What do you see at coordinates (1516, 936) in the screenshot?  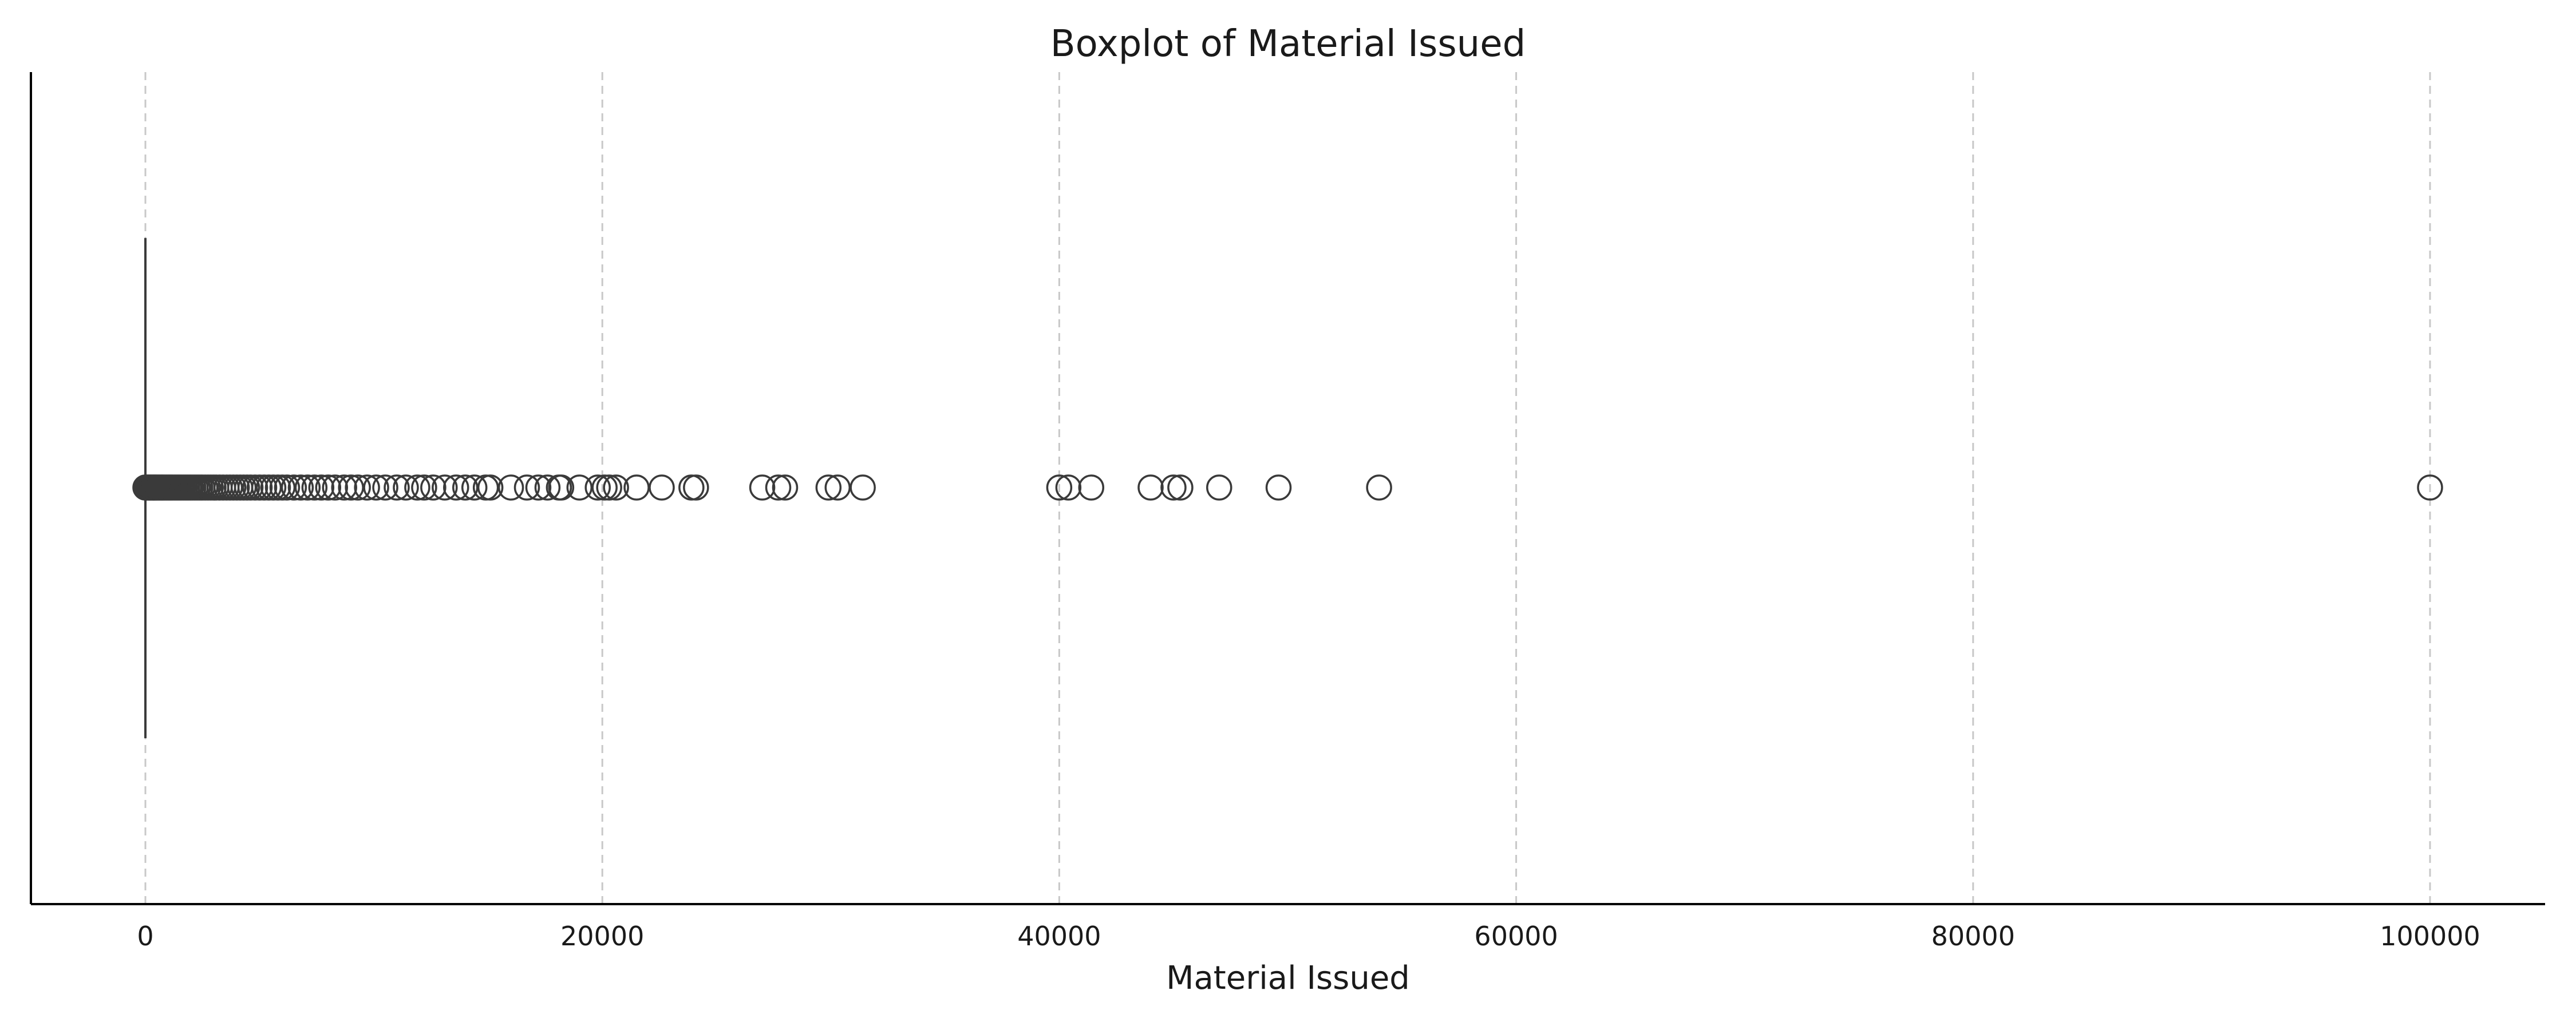 I see `x-tick-label-3: 60000` at bounding box center [1516, 936].